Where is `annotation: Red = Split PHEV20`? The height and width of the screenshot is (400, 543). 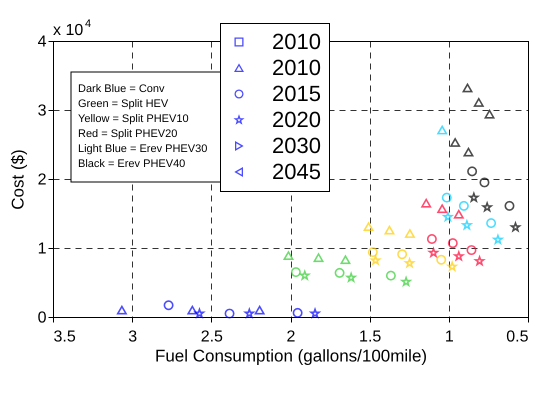
annotation: Red = Split PHEV20 is located at coordinates (128, 134).